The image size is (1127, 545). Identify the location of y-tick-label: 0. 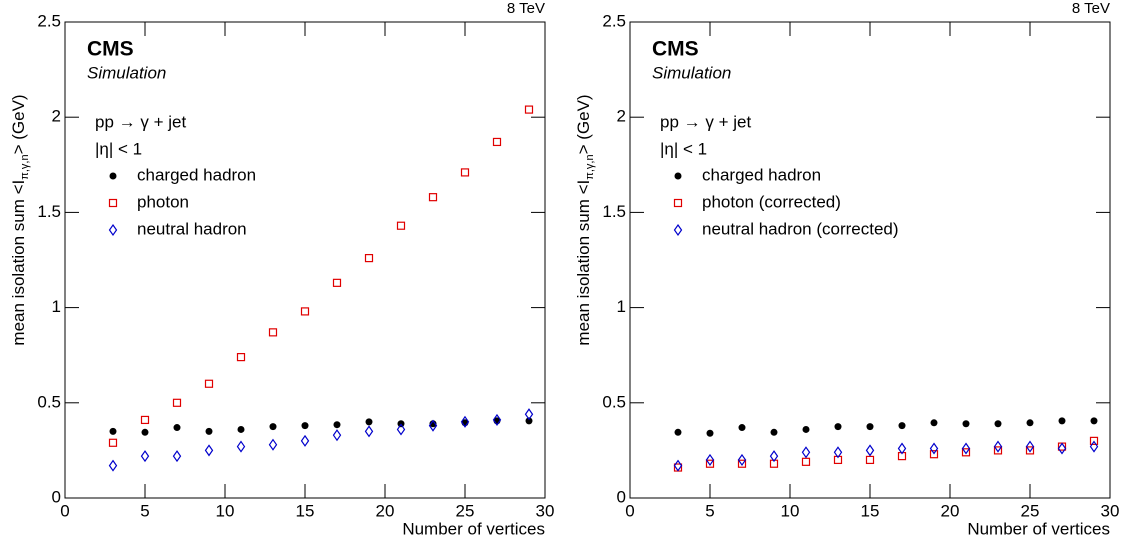
(621, 496).